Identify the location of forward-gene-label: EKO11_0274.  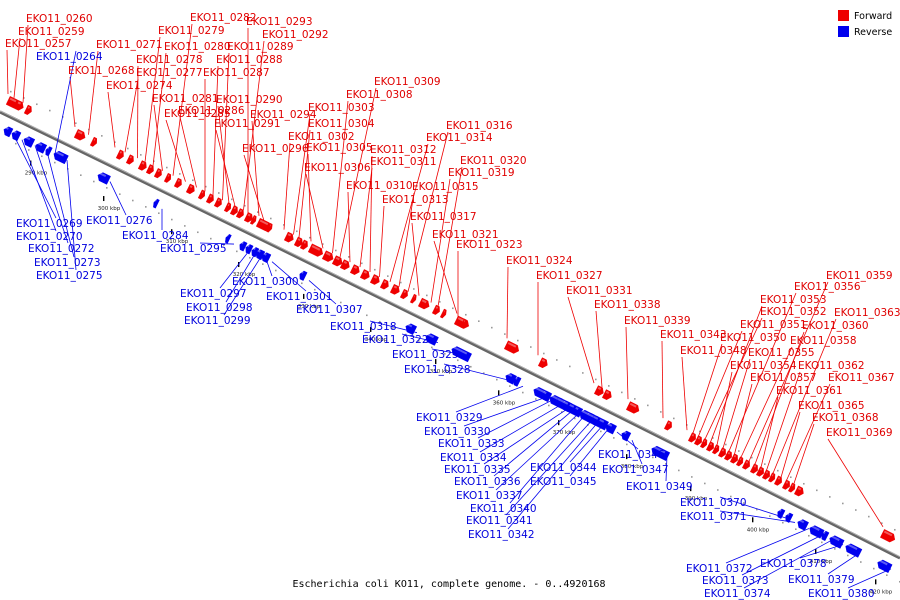
(139, 86).